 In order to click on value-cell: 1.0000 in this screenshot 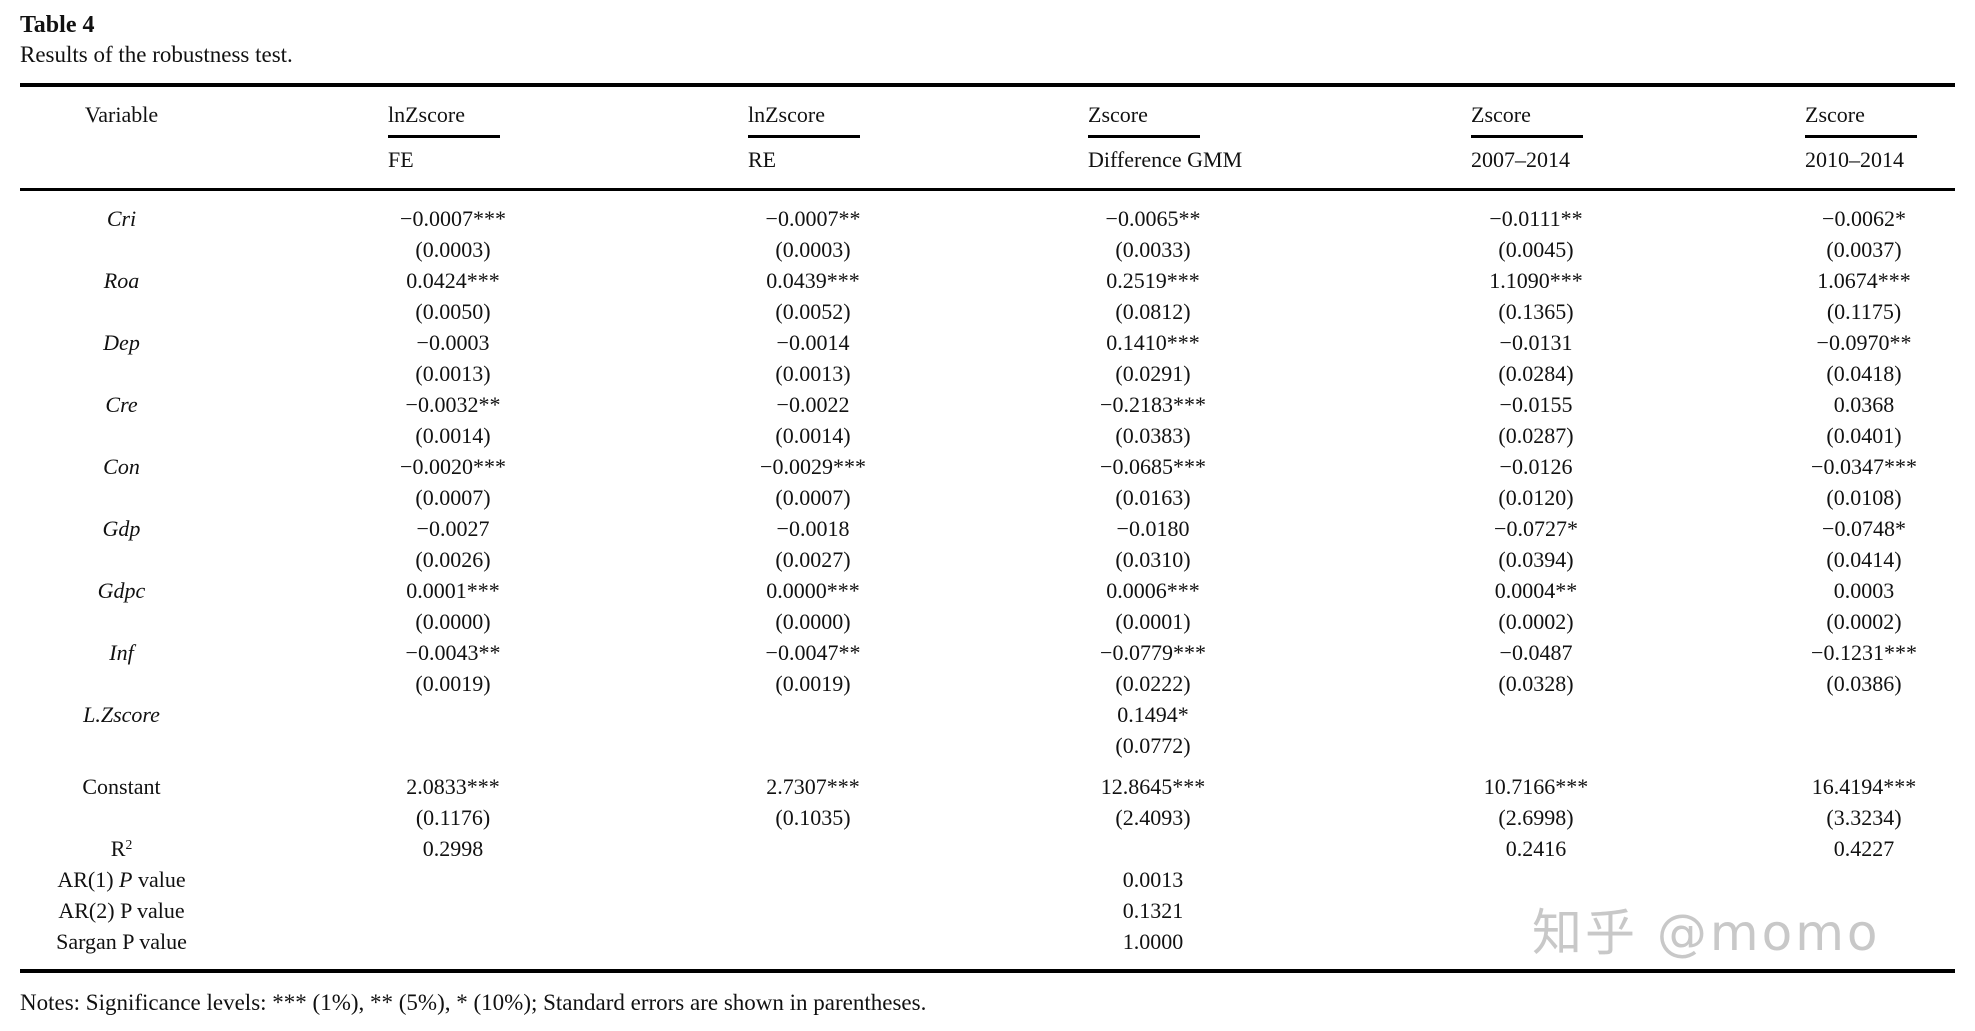, I will do `click(1279, 948)`.